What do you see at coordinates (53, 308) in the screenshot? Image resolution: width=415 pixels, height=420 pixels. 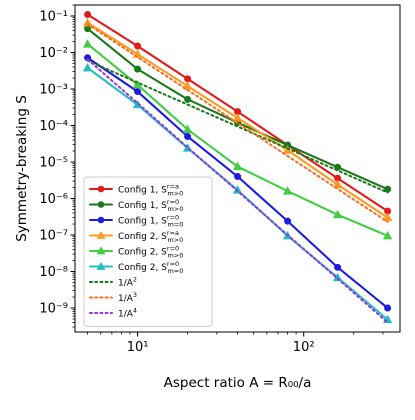 I see `y-tick-label: 10⁻⁹` at bounding box center [53, 308].